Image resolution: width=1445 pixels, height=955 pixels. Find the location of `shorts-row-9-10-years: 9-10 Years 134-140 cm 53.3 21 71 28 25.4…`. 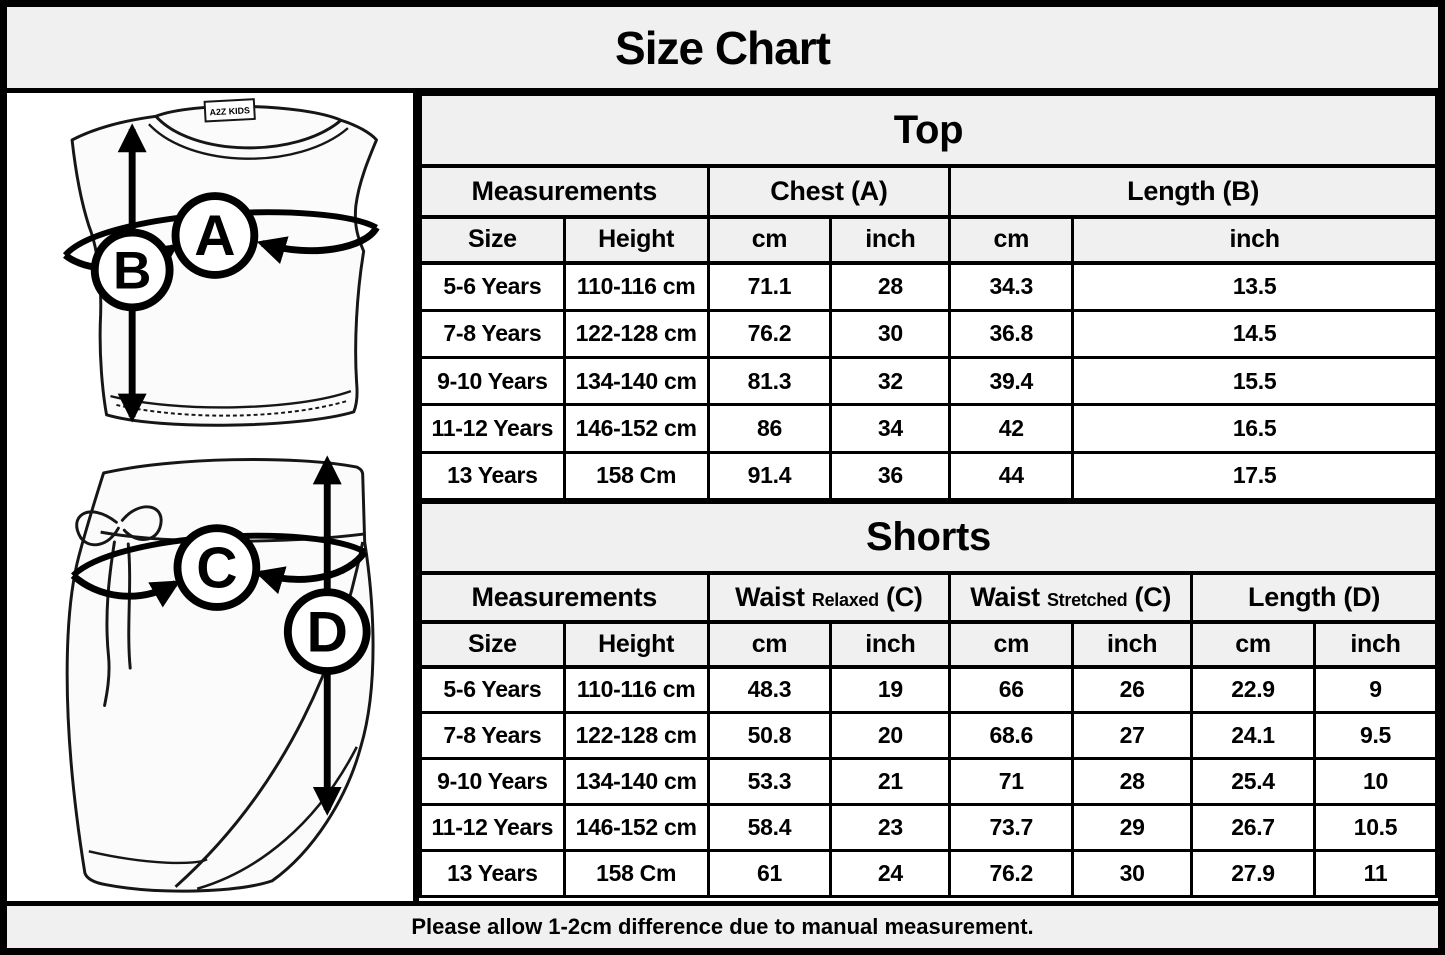

shorts-row-9-10-years: 9-10 Years 134-140 cm 53.3 21 71 28 25.4… is located at coordinates (928, 781).